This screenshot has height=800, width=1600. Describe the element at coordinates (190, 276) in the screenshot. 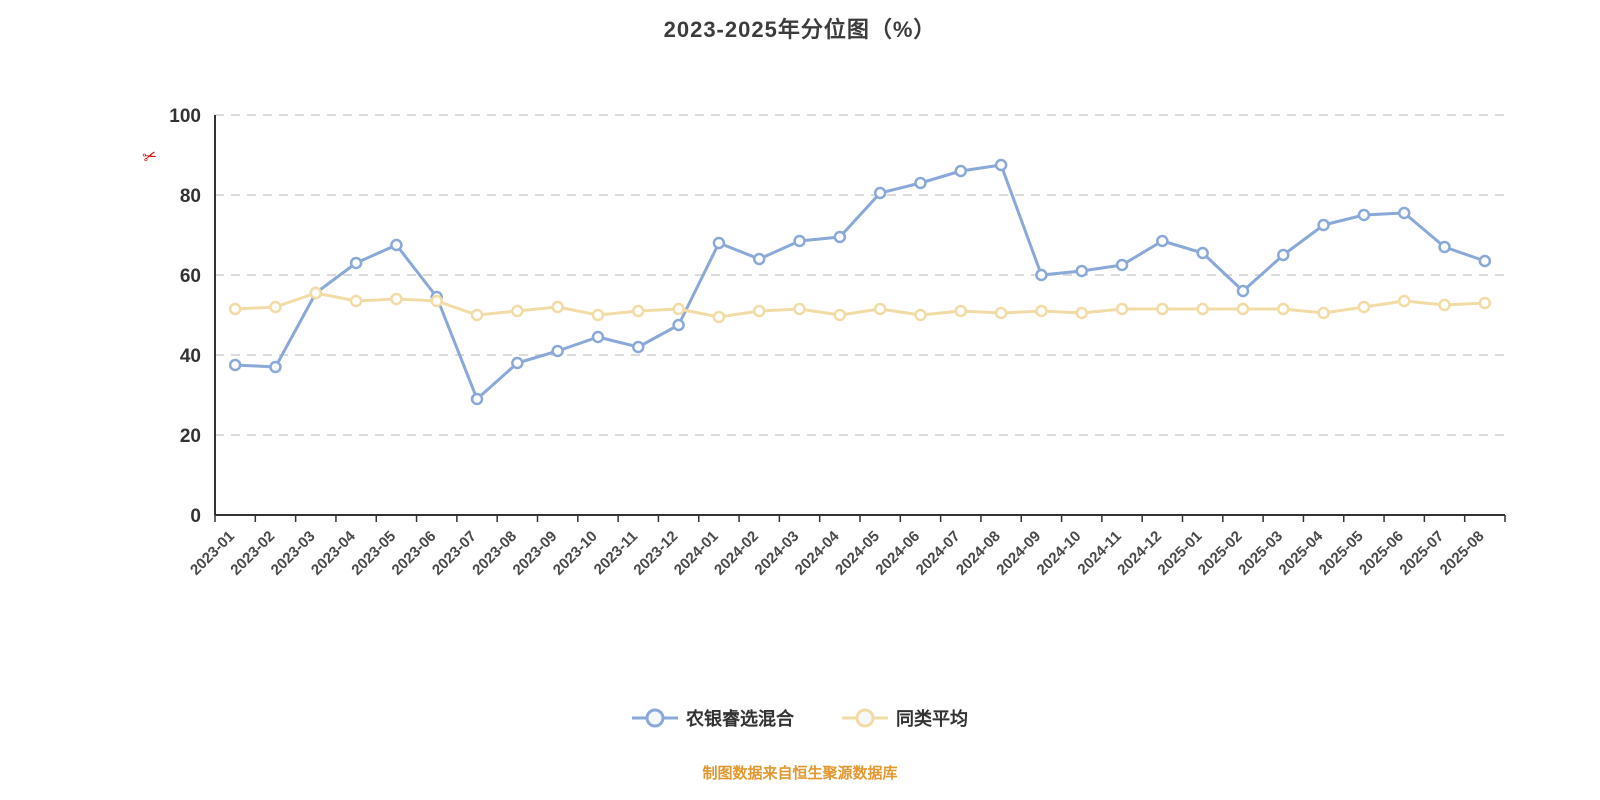

I see `y-axis-tick-label: 60` at that location.